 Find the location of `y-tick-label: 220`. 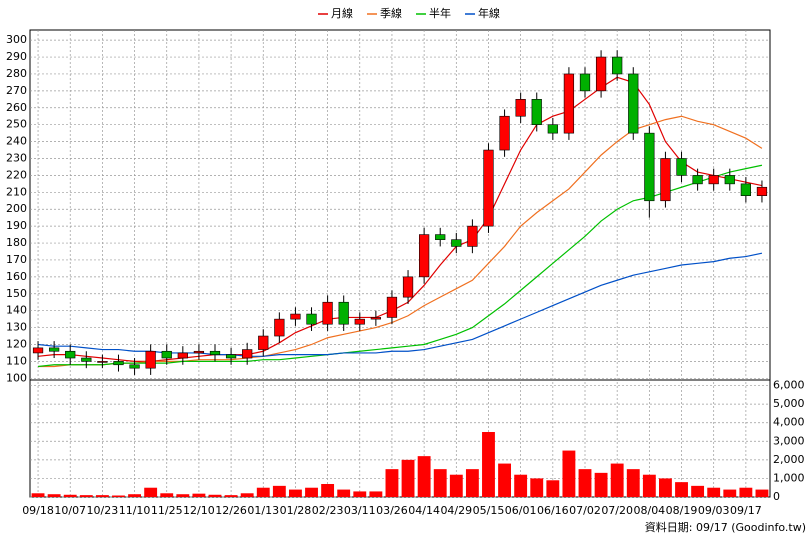

y-tick-label: 220 is located at coordinates (16, 174).